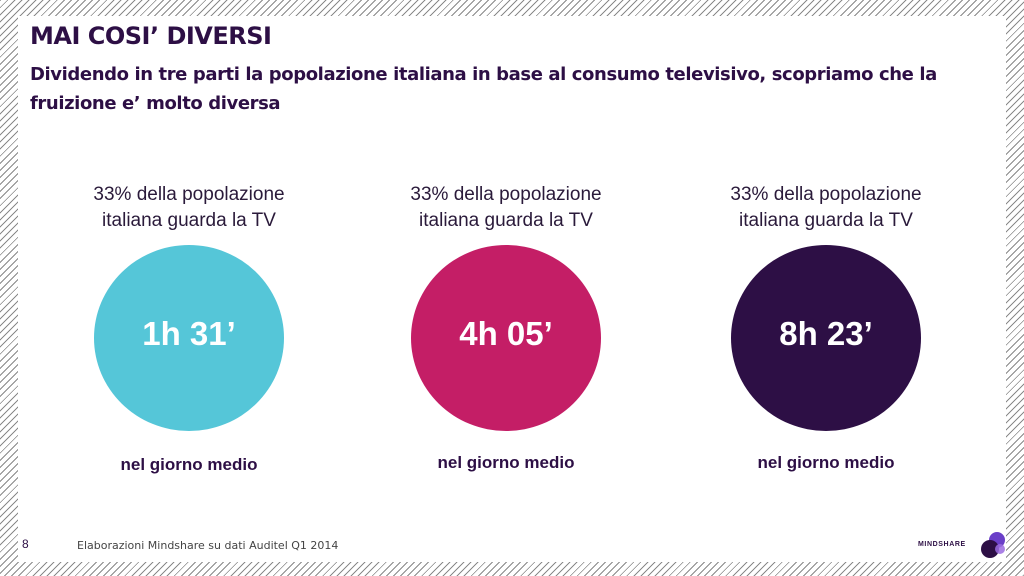 This screenshot has width=1024, height=576. Describe the element at coordinates (25, 544) in the screenshot. I see `page-number: 8` at that location.